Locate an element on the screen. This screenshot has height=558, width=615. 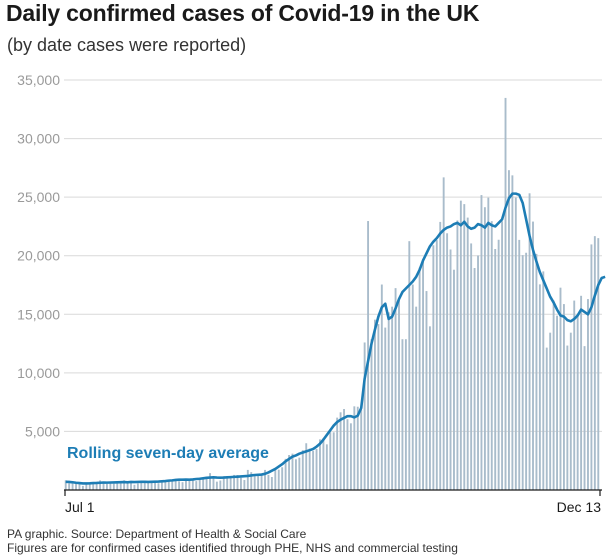
x-tick-label: Jul 1 is located at coordinates (80, 507).